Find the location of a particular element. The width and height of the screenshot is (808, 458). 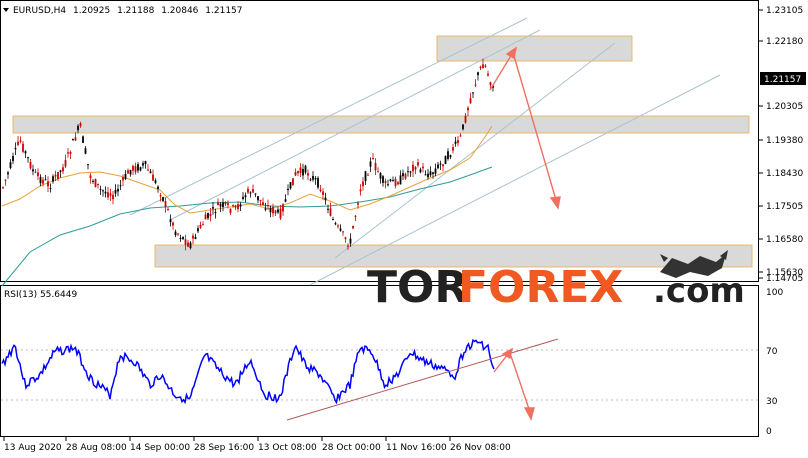

symbol: EURUSD,H4 is located at coordinates (39, 11).